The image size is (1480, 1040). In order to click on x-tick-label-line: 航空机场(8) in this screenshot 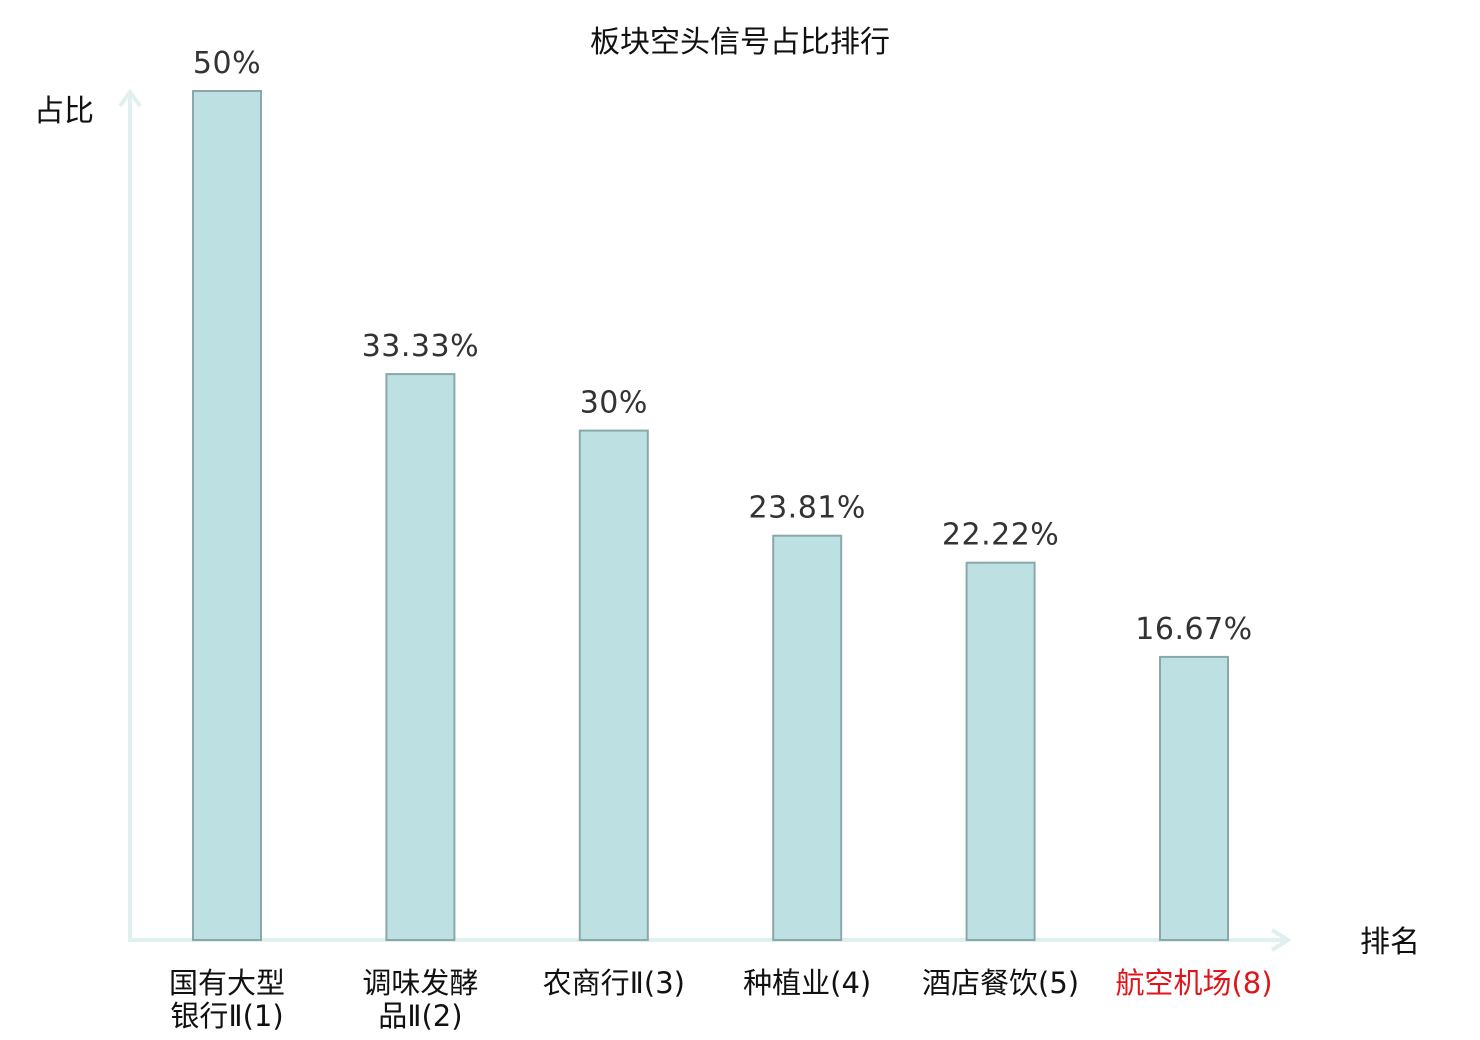, I will do `click(1193, 983)`.